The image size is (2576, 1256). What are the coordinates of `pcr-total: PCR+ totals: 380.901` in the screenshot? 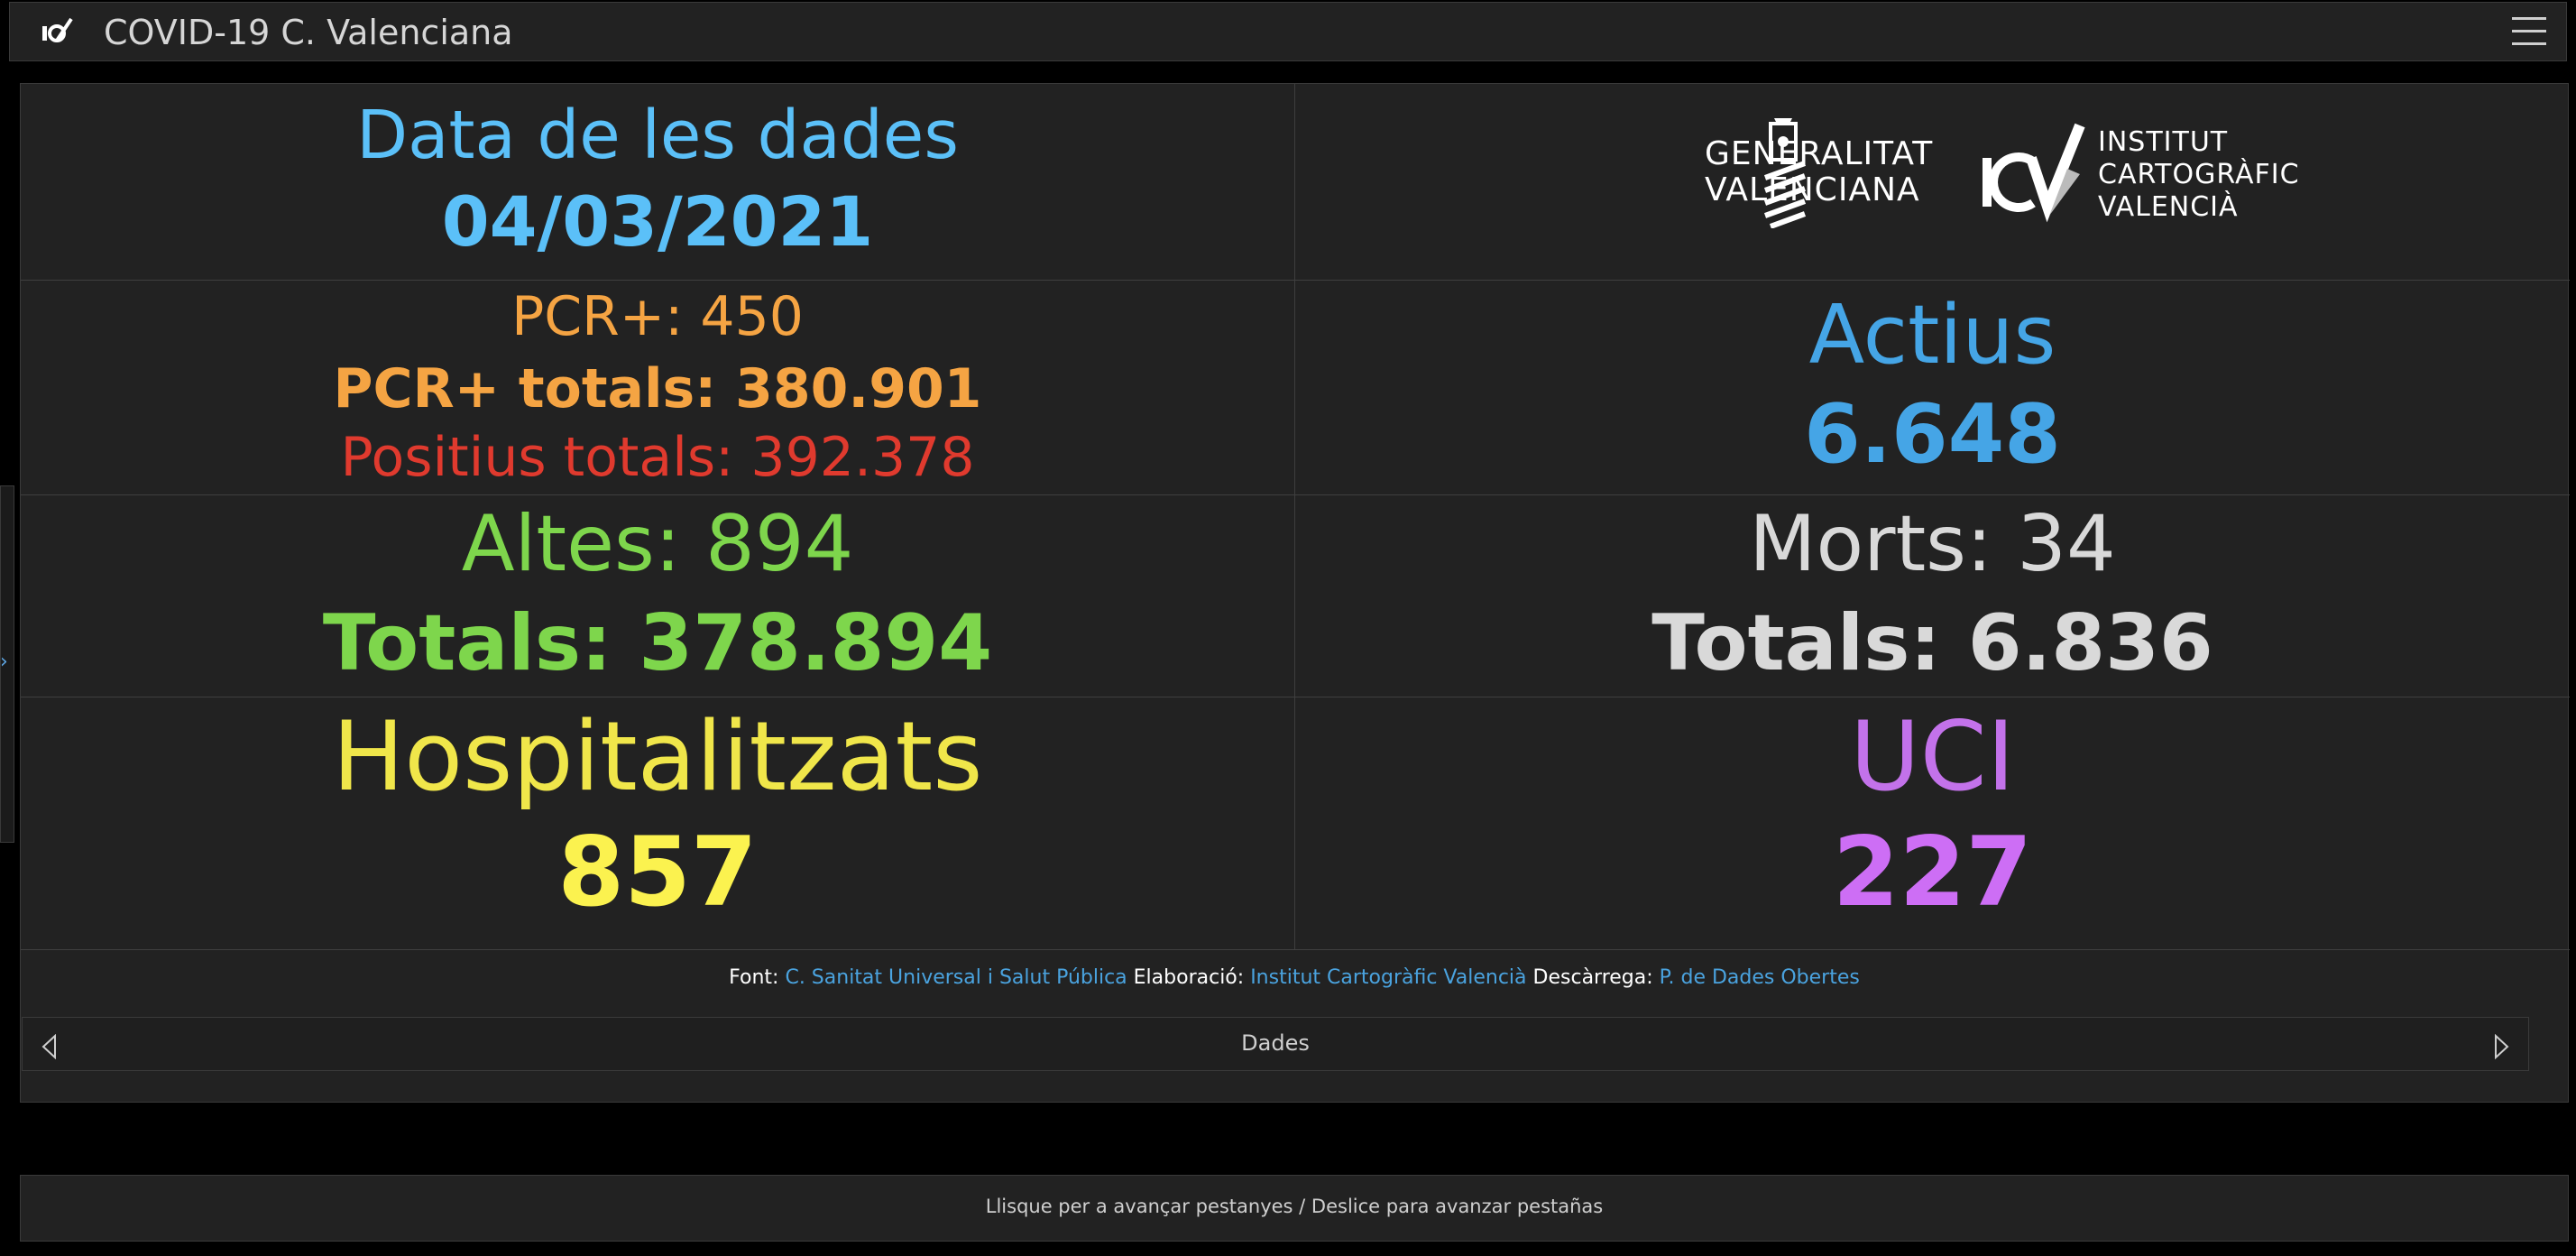 It's located at (657, 388).